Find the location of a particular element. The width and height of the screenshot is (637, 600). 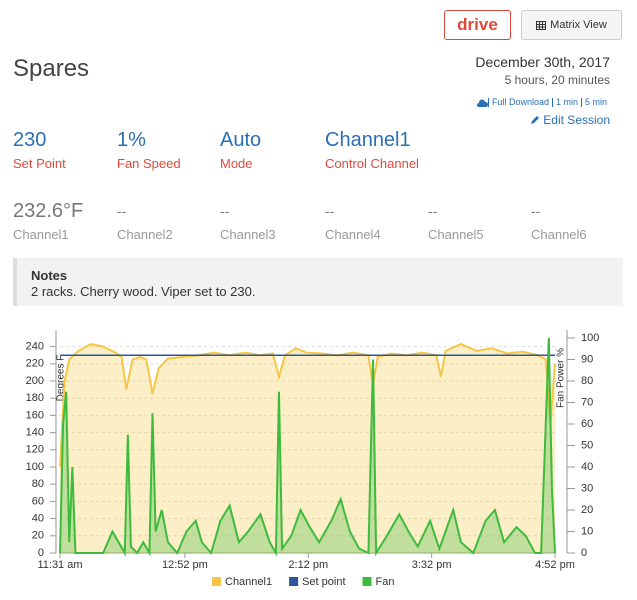

y2-tick-label: 0 is located at coordinates (584, 553).